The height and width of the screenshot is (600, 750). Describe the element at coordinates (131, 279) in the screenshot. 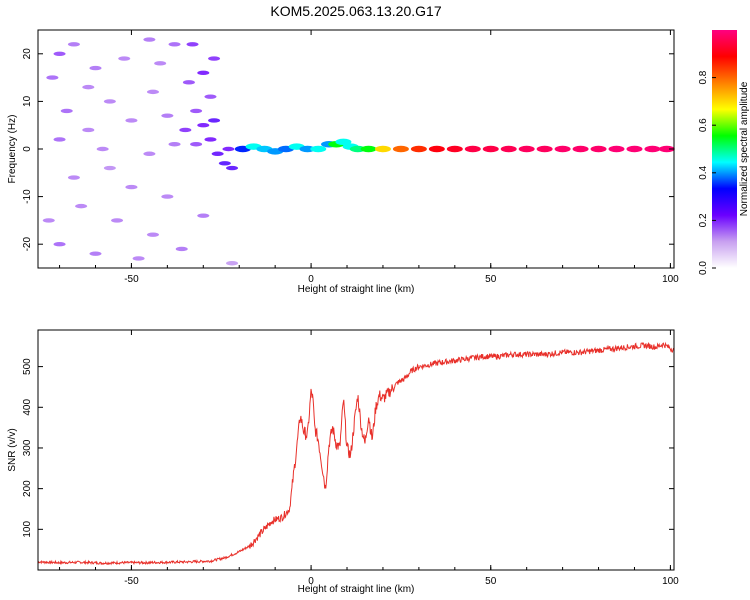

I see `spectrogram-xtick-label: -50` at that location.